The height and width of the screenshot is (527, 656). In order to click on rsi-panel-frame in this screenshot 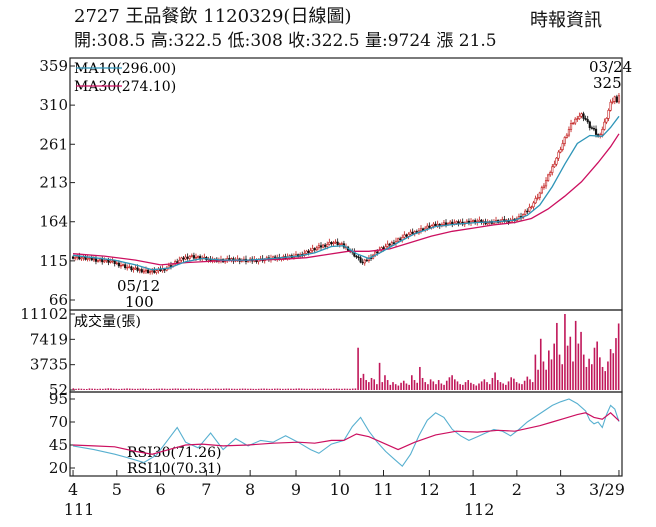, I will do `click(346, 434)`.